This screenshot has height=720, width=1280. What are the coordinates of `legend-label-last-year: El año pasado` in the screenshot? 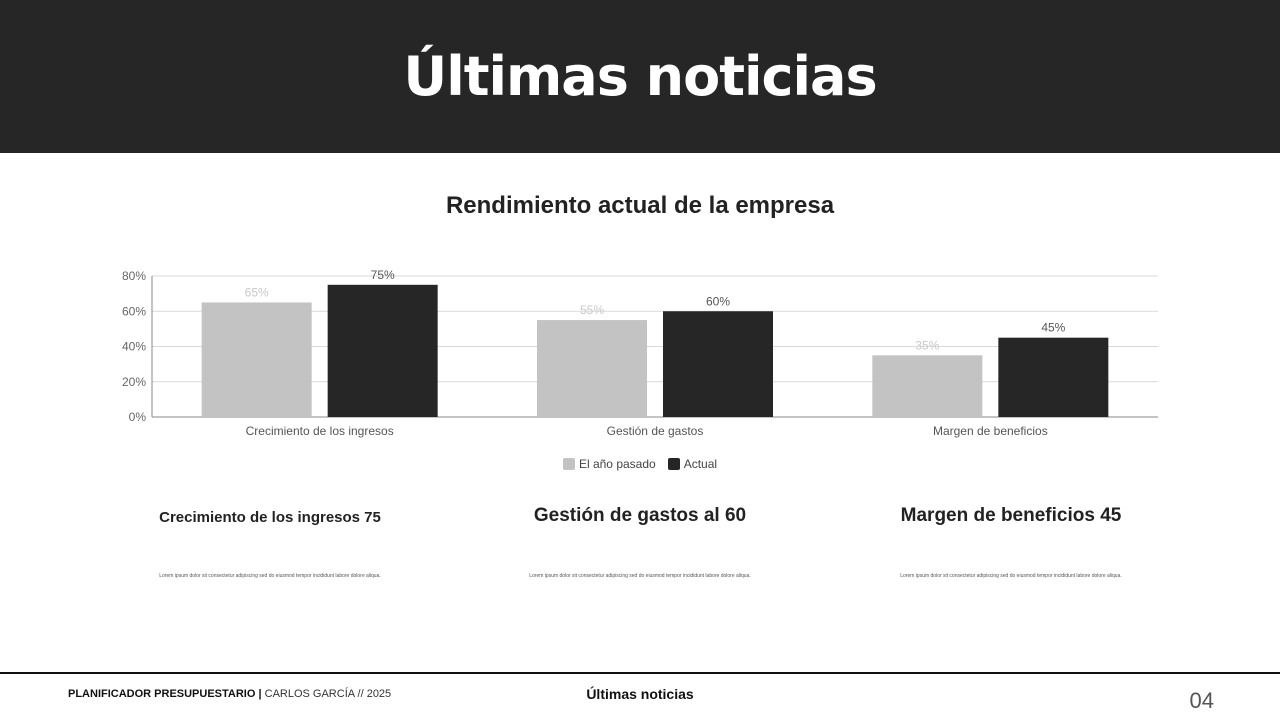 It's located at (617, 464).